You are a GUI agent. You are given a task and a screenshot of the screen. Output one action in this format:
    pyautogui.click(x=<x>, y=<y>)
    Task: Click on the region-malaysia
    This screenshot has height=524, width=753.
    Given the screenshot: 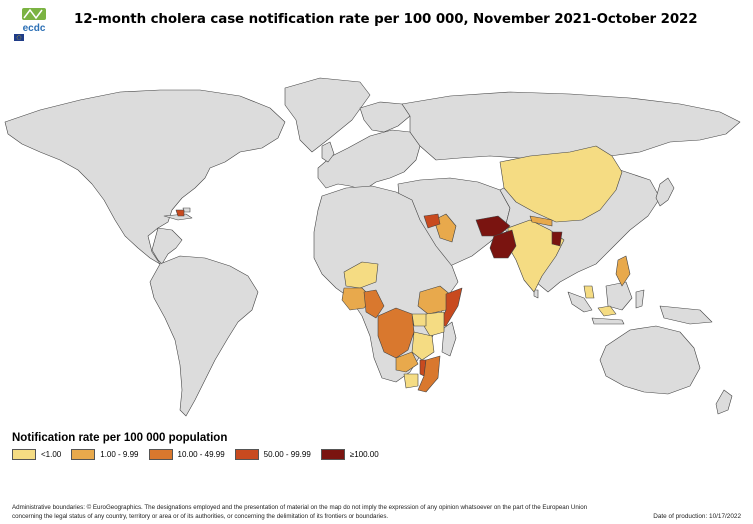 What is the action you would take?
    pyautogui.click(x=589, y=292)
    